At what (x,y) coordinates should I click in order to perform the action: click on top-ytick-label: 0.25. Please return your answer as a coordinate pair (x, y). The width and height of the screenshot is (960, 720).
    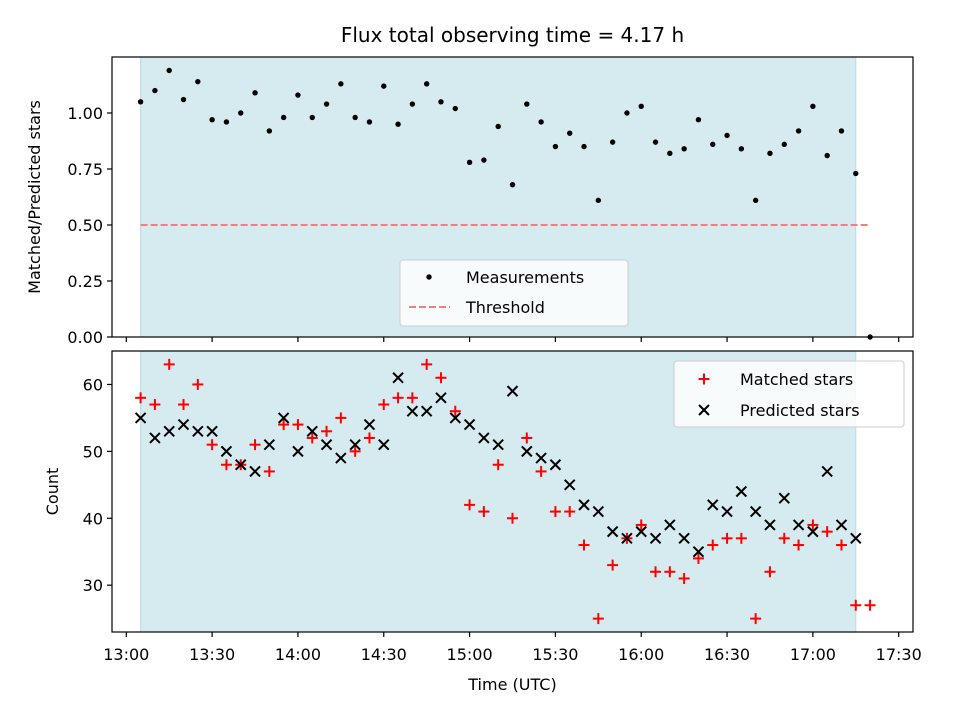
    Looking at the image, I should click on (85, 281).